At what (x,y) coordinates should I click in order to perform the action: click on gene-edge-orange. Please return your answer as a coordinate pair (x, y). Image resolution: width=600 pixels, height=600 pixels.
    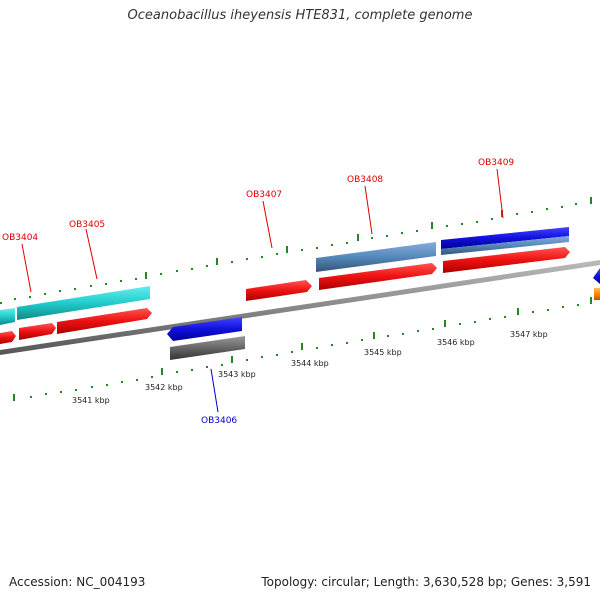
    Looking at the image, I should click on (597, 294).